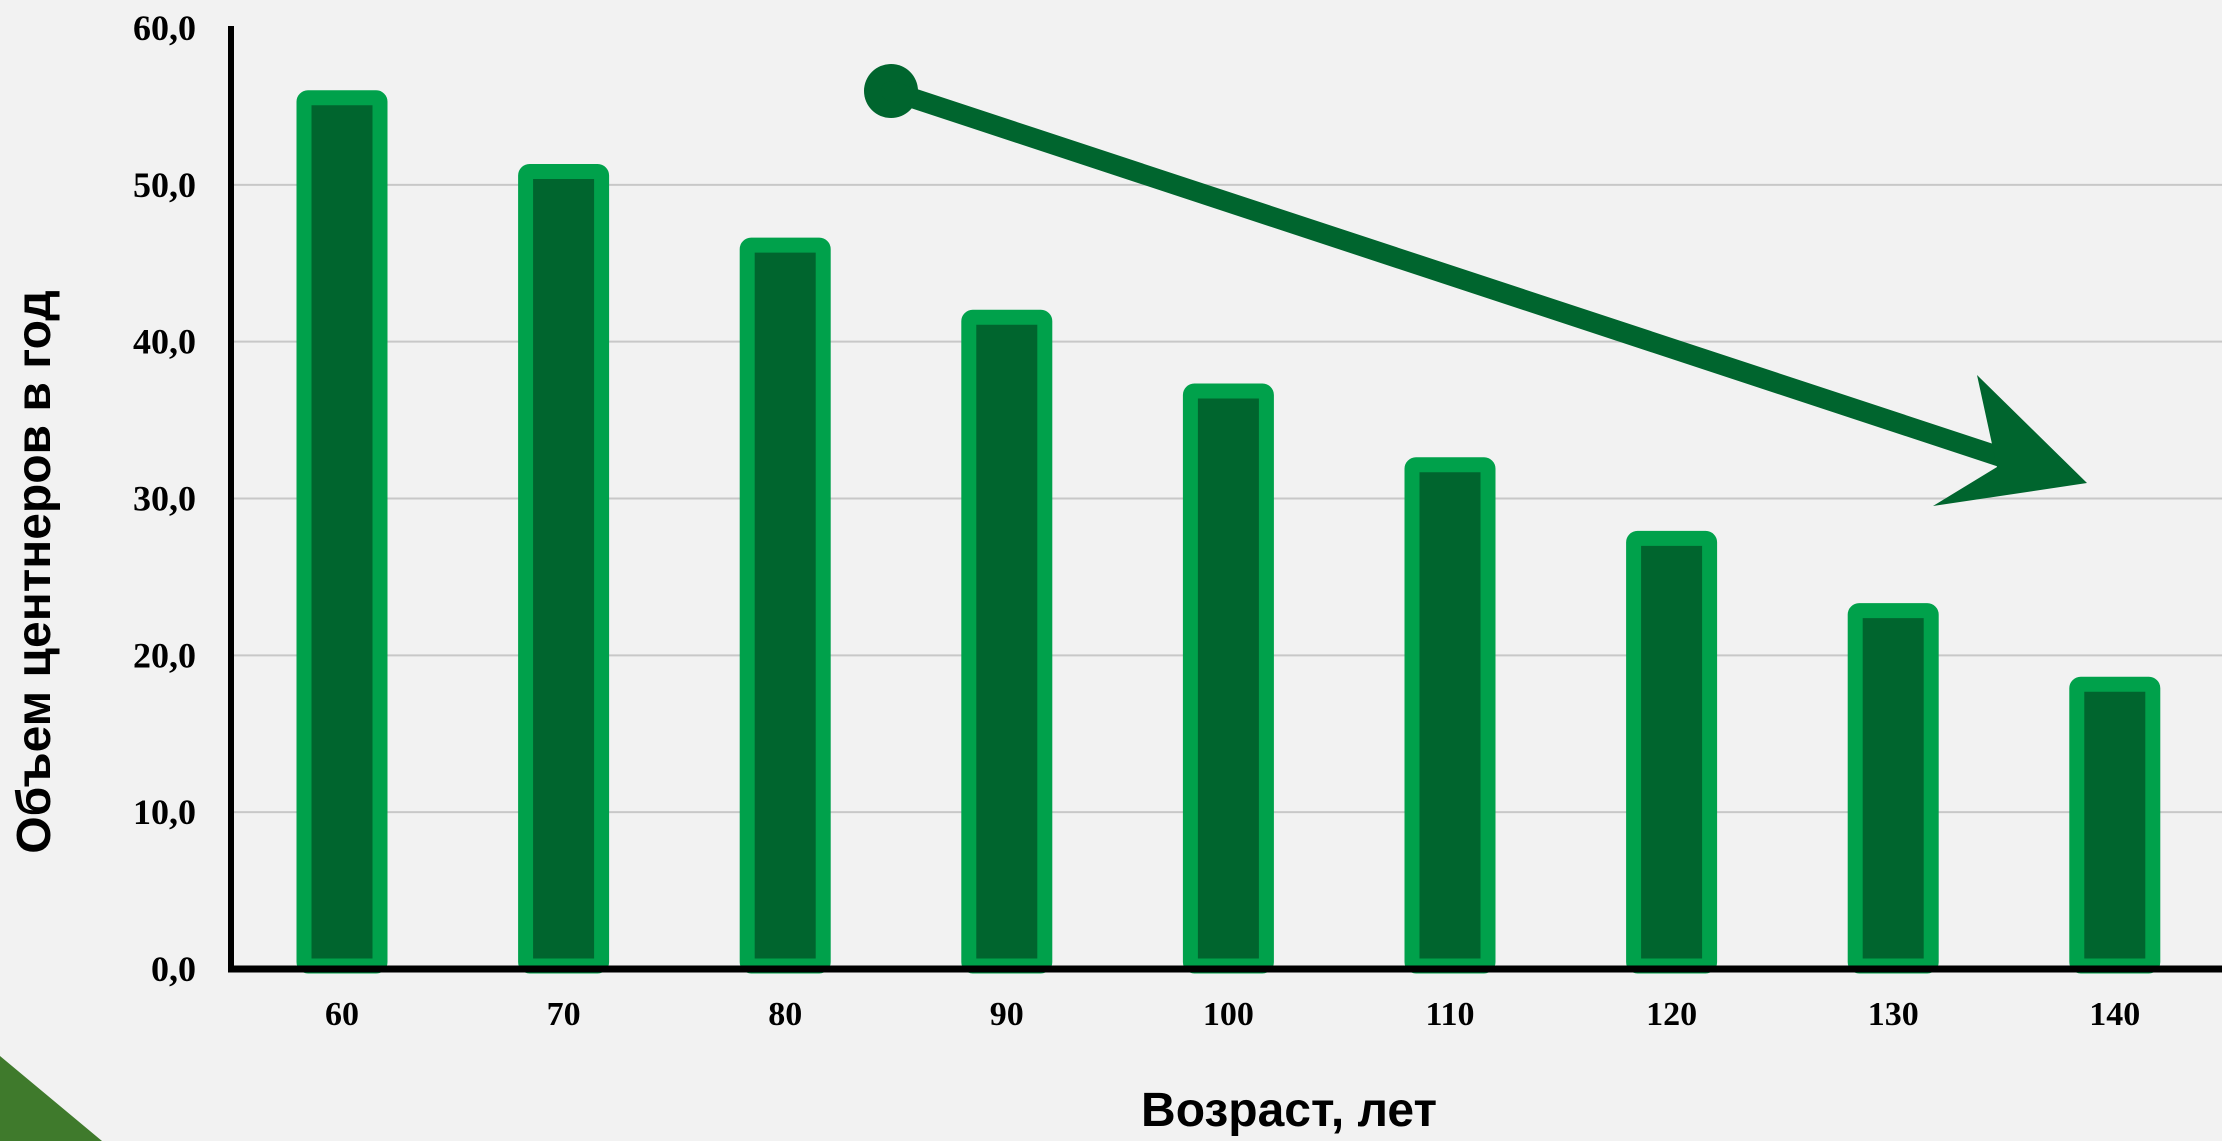  I want to click on y-tick-labels: 0,0 10,0 20,0 30,0 40,0 50,0 60,0, so click(164, 498).